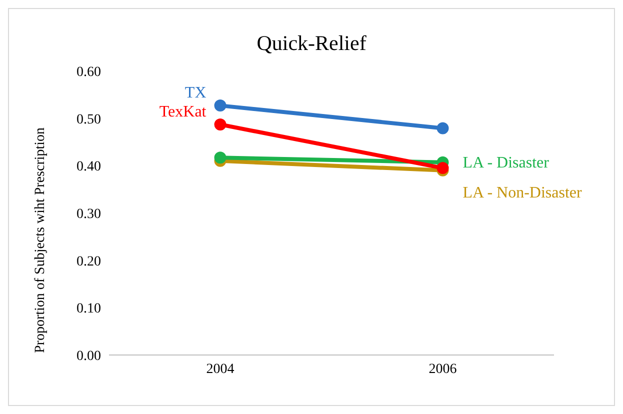 This screenshot has height=414, width=623. What do you see at coordinates (506, 163) in the screenshot?
I see `series-label: LA - Disaster` at bounding box center [506, 163].